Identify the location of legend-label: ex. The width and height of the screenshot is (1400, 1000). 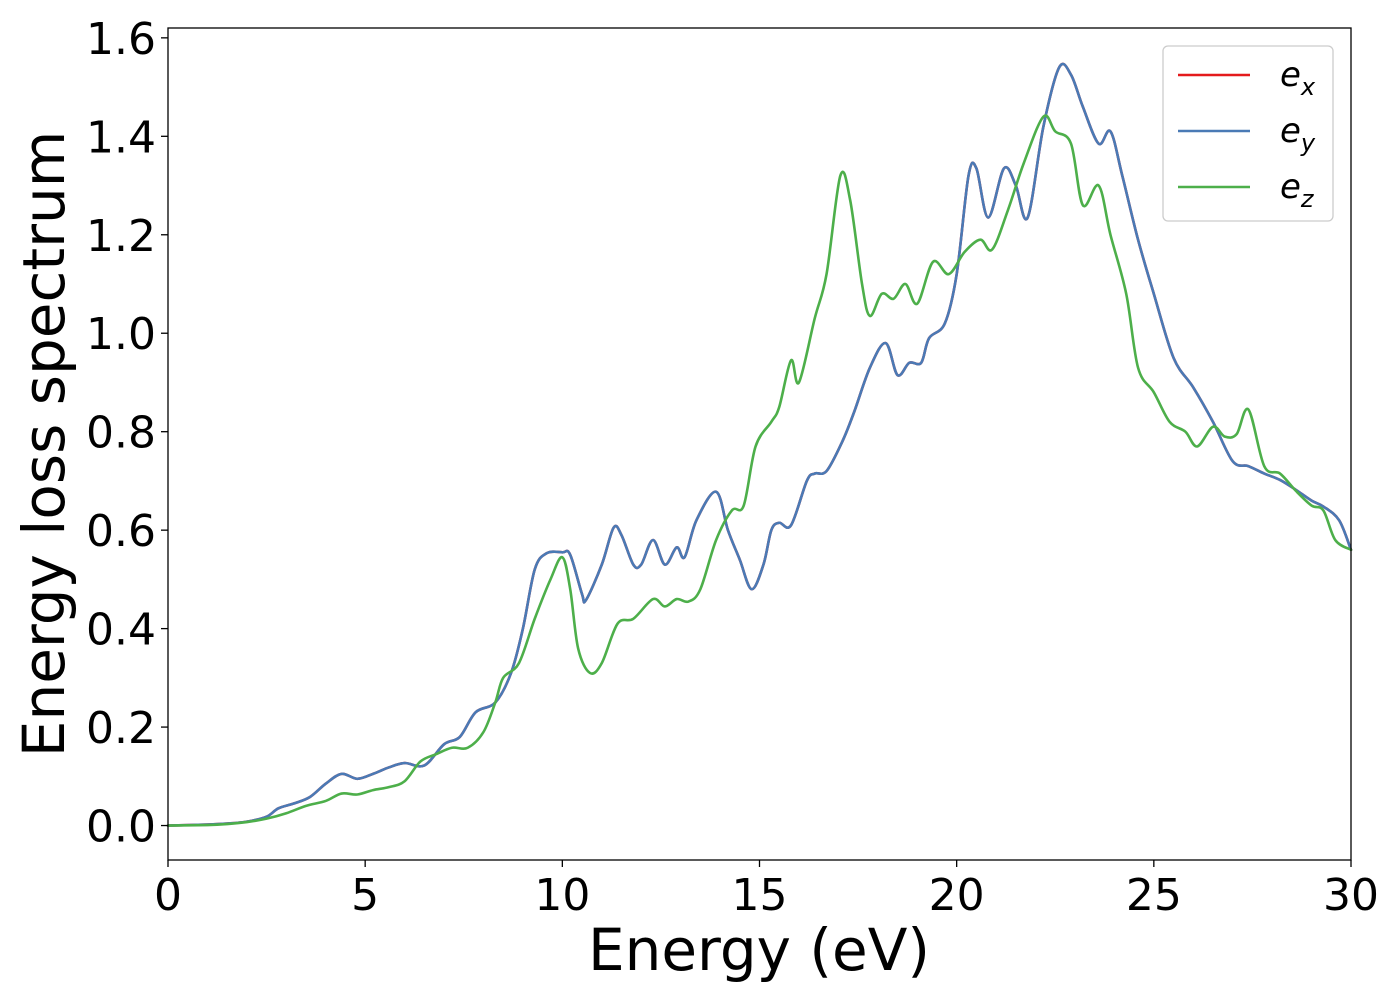
(1298, 78).